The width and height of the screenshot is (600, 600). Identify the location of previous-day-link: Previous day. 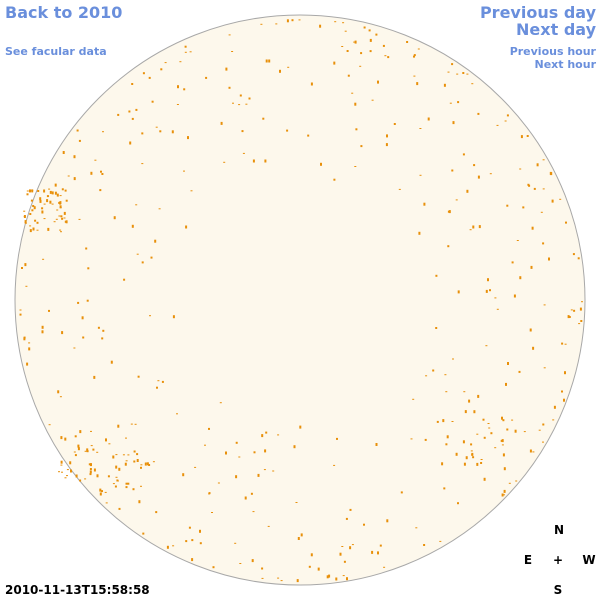
(537, 12).